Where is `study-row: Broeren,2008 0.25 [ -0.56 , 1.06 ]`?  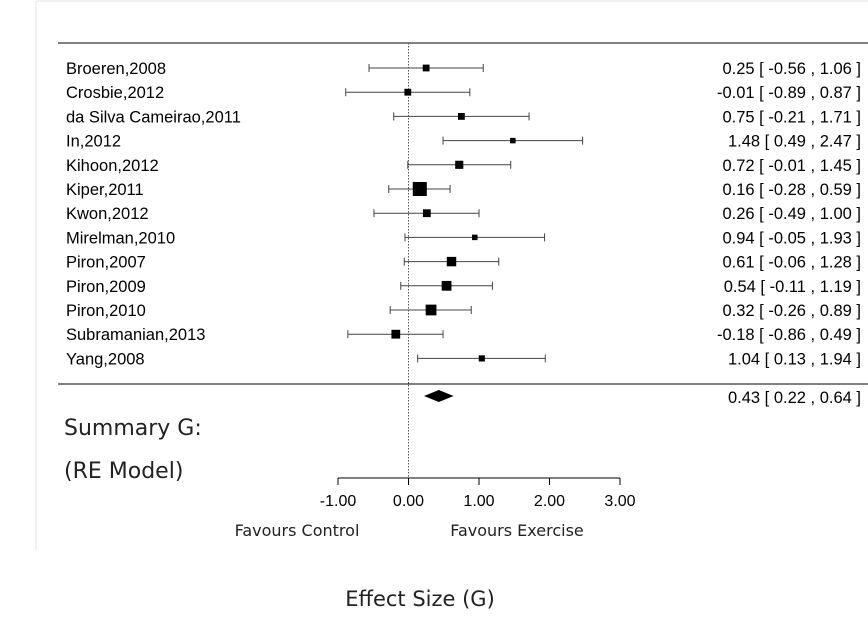
study-row: Broeren,2008 0.25 [ -0.56 , 1.06 ] is located at coordinates (463, 69).